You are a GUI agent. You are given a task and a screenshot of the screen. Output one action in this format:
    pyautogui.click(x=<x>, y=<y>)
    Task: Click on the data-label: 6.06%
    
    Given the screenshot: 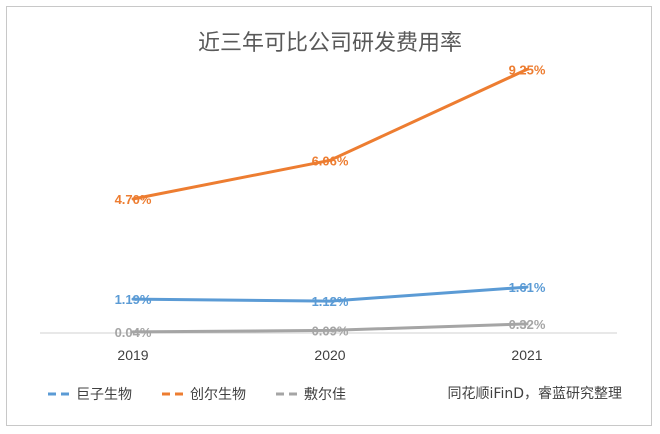 What is the action you would take?
    pyautogui.click(x=330, y=160)
    